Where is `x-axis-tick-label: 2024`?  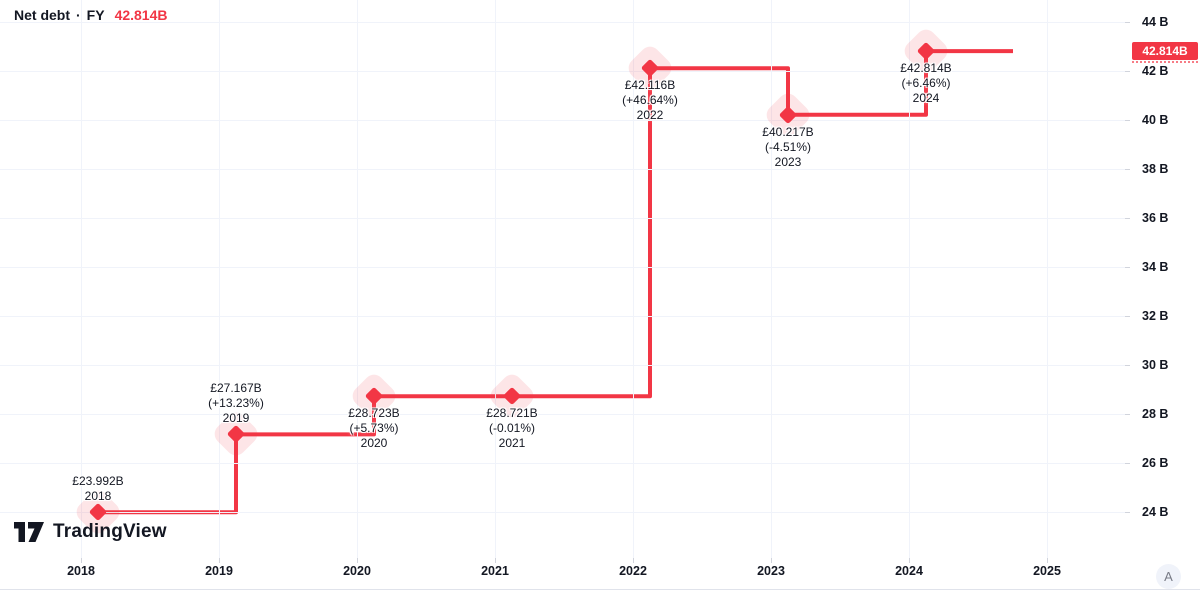 x-axis-tick-label: 2024 is located at coordinates (909, 571).